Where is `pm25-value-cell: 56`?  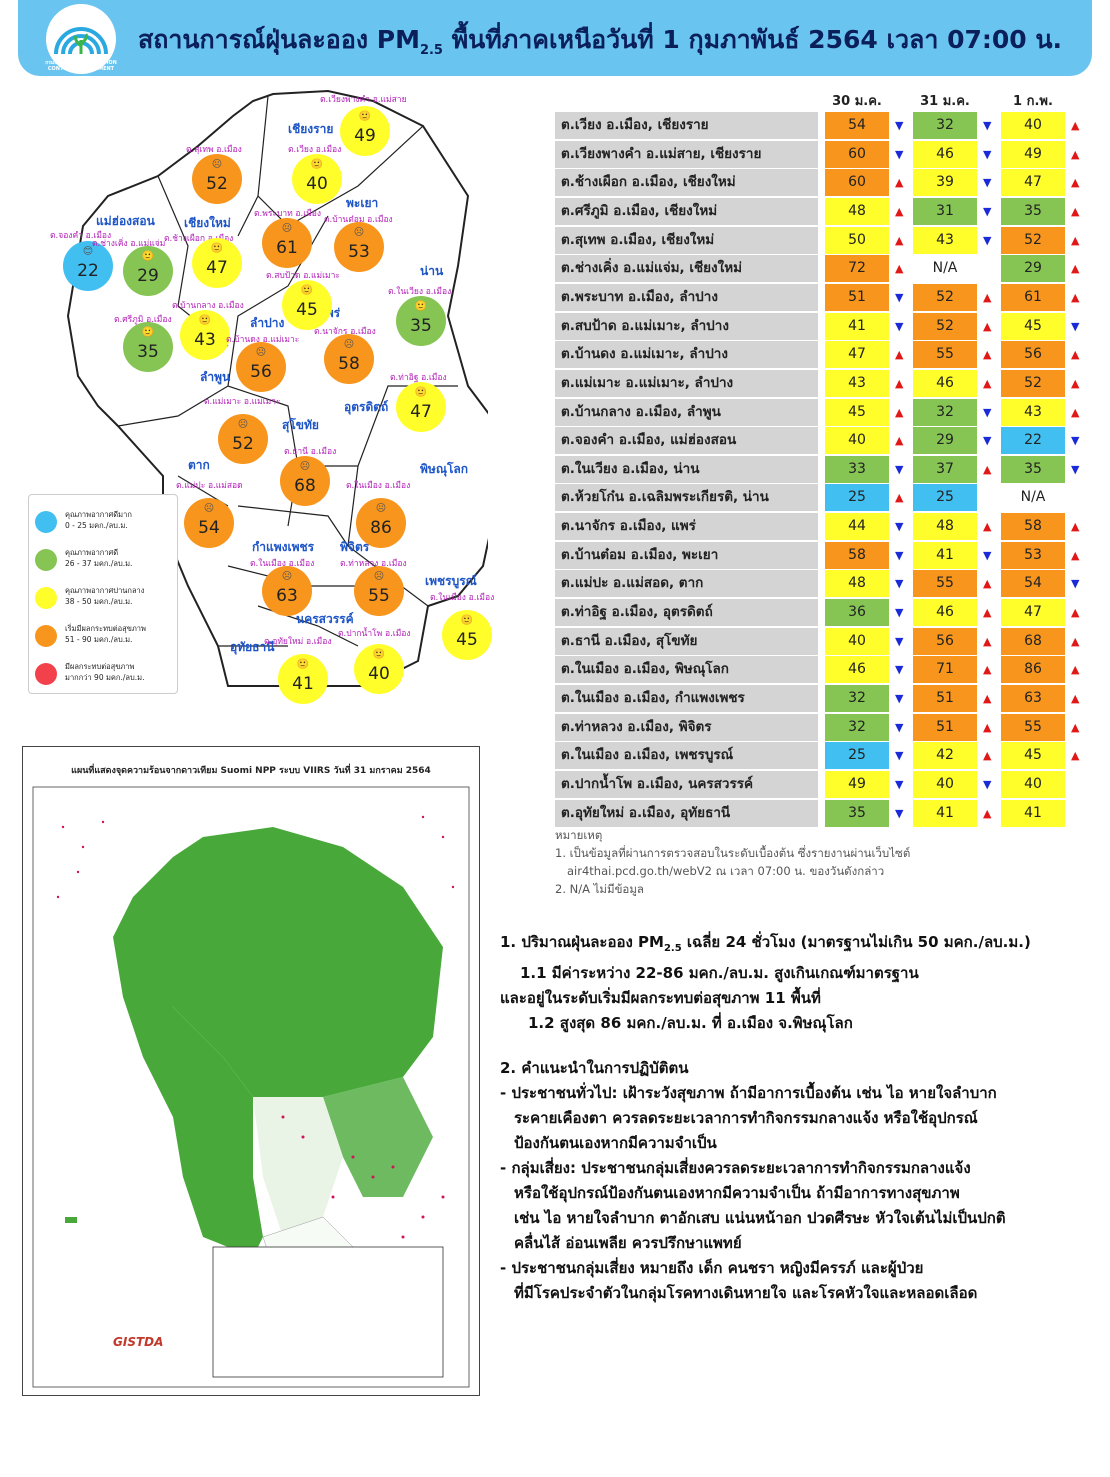 pm25-value-cell: 56 is located at coordinates (1033, 355).